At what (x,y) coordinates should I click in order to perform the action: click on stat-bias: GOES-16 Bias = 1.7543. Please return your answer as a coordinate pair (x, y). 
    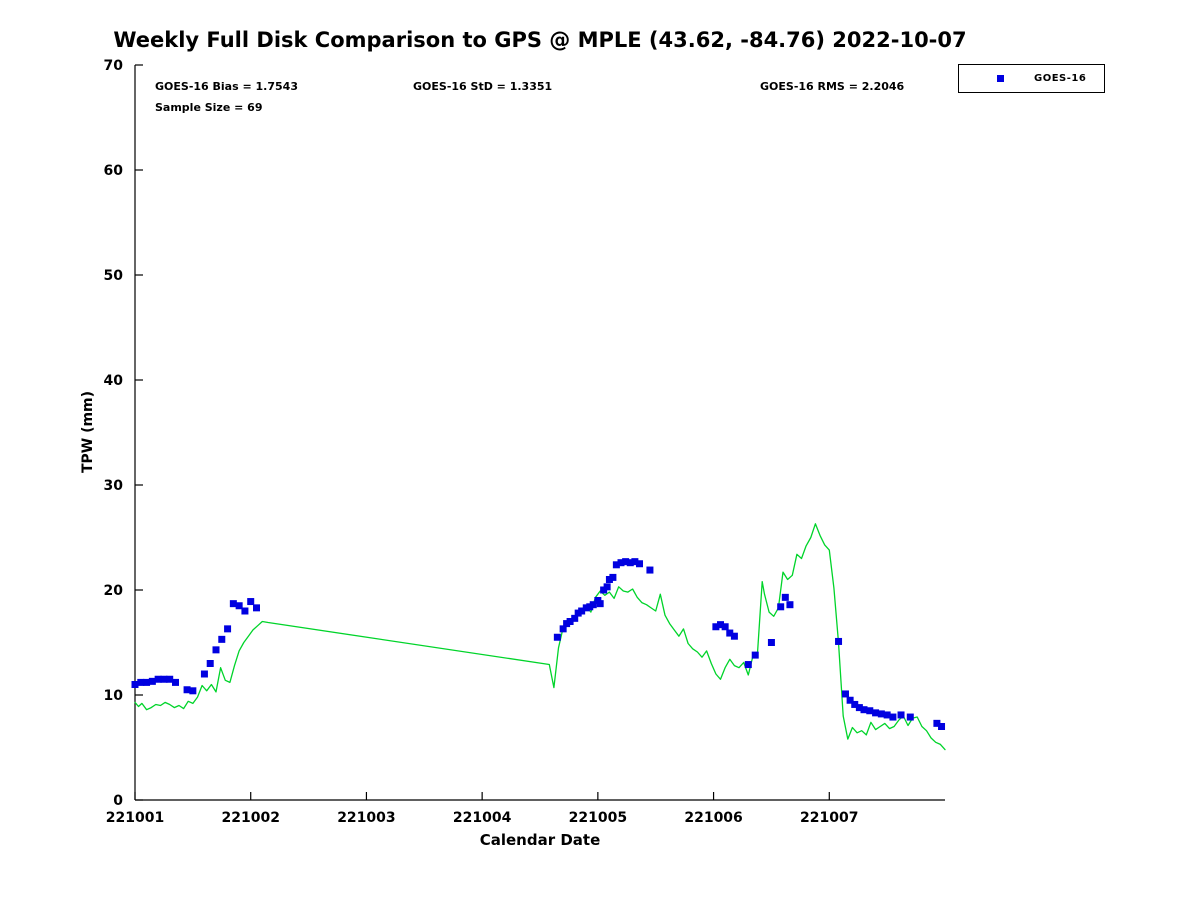
    Looking at the image, I should click on (226, 86).